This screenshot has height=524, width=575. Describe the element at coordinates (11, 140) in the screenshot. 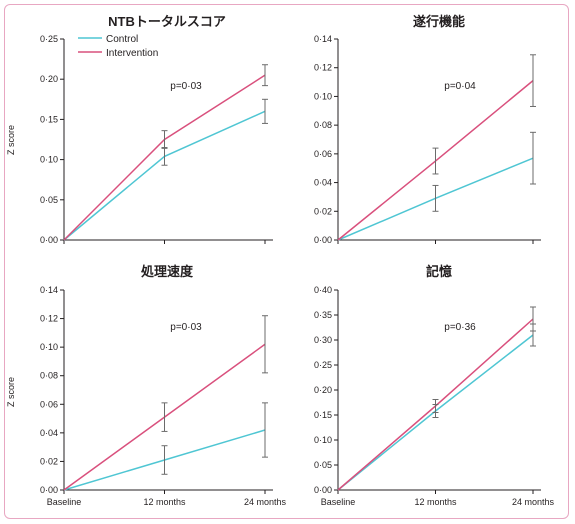

I see `y-axis-label-total: Z score` at that location.